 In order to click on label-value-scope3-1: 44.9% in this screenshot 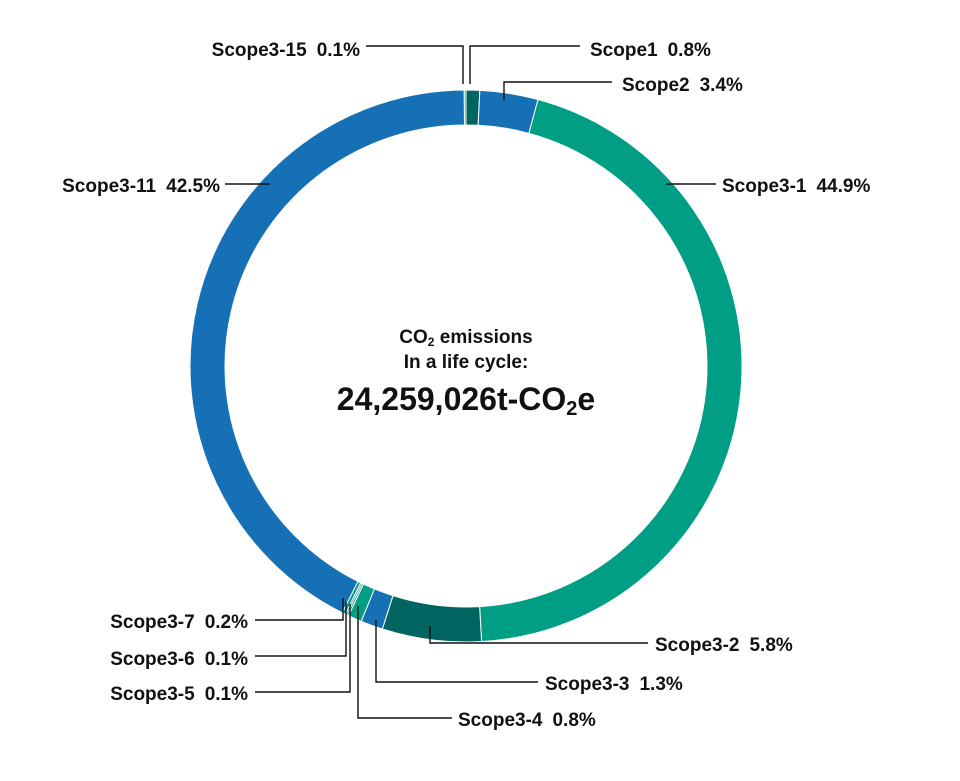, I will do `click(843, 186)`.